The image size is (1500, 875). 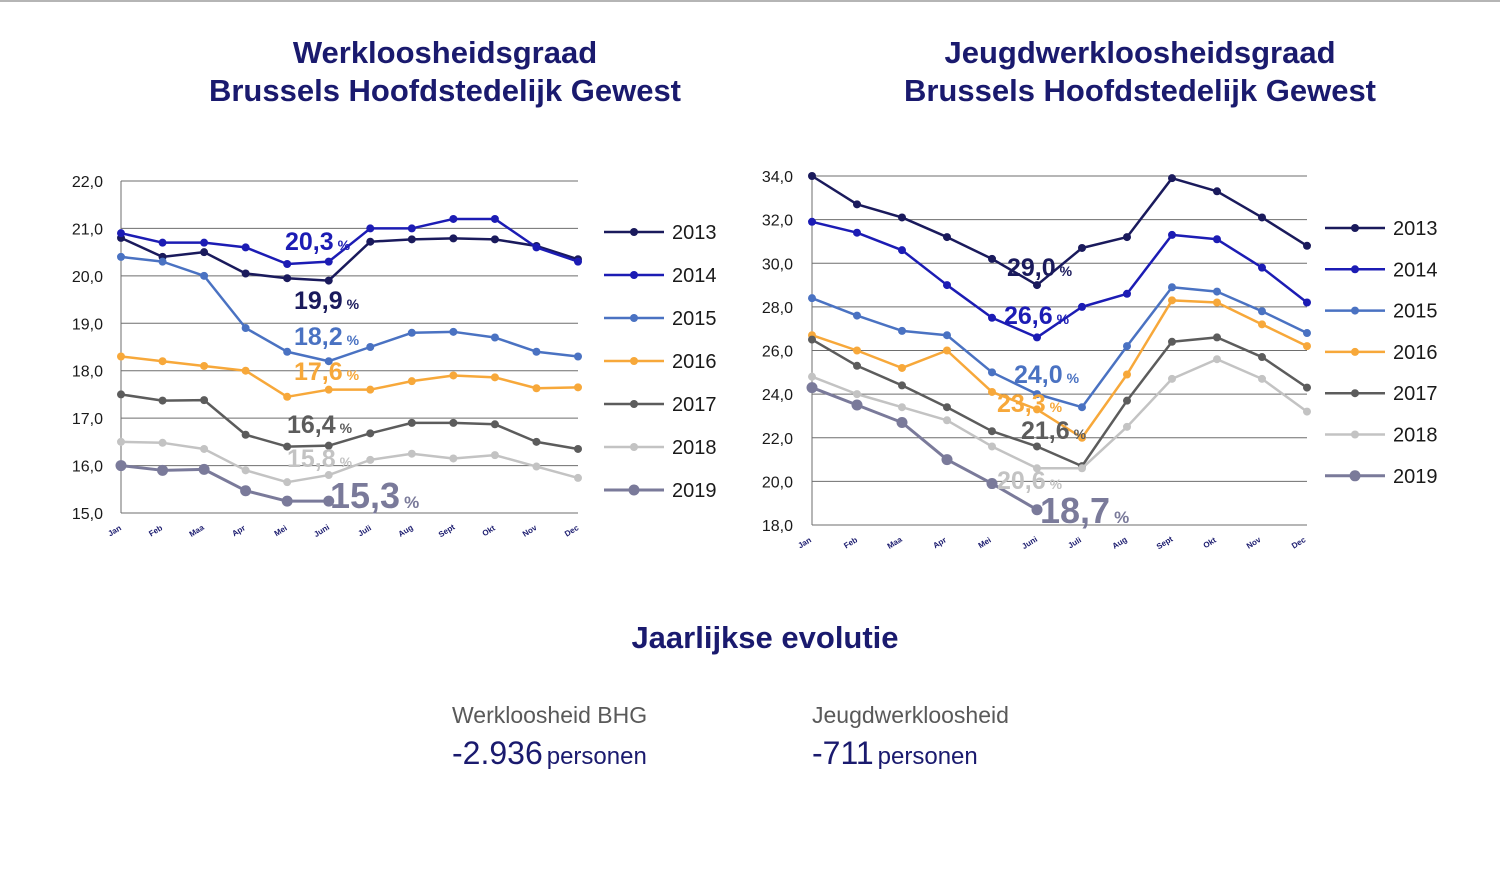 I want to click on x-tick-label: Aug, so click(x=1120, y=543).